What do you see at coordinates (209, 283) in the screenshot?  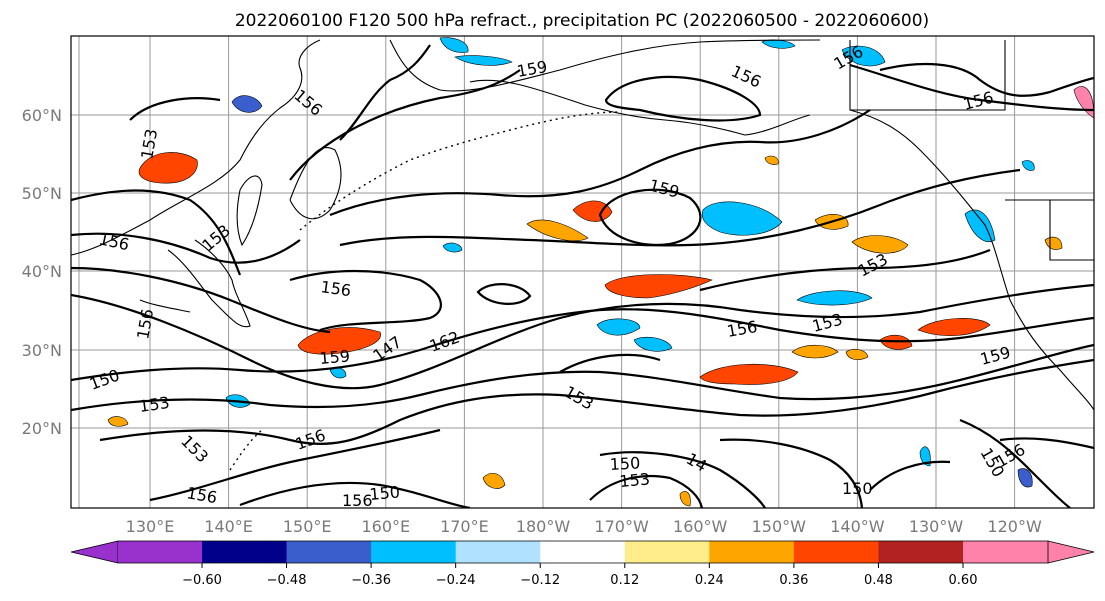 I see `coastline-japan` at bounding box center [209, 283].